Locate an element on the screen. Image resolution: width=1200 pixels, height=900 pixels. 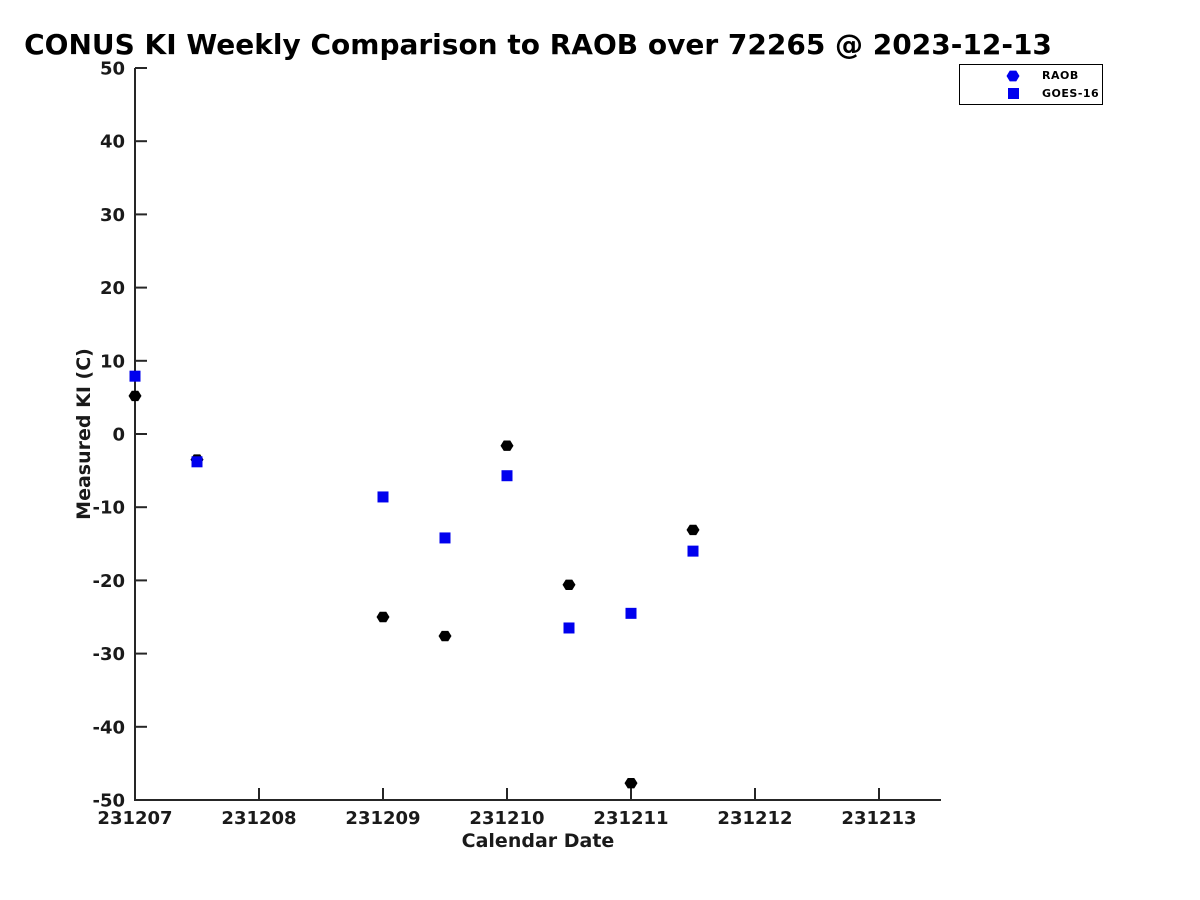
y-tick-label: 50 is located at coordinates (112, 69).